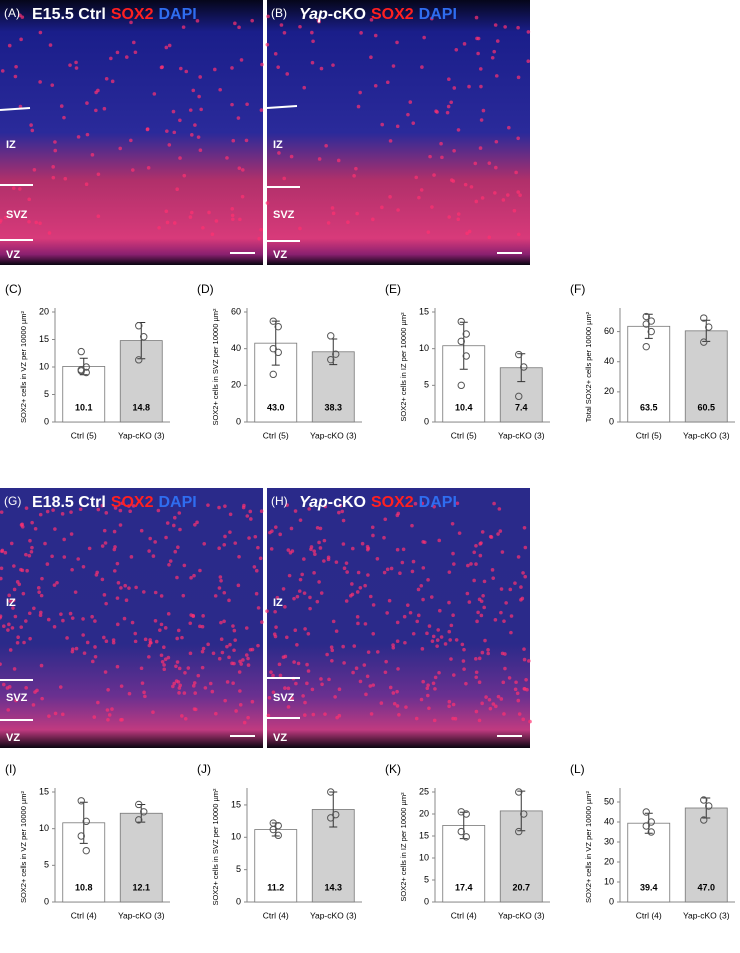  I want to click on value-label: 14.3, so click(333, 887).